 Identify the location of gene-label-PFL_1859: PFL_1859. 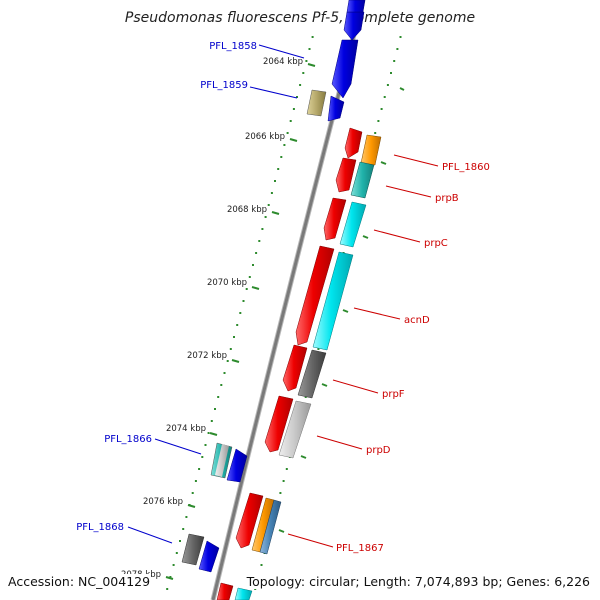
(224, 85).